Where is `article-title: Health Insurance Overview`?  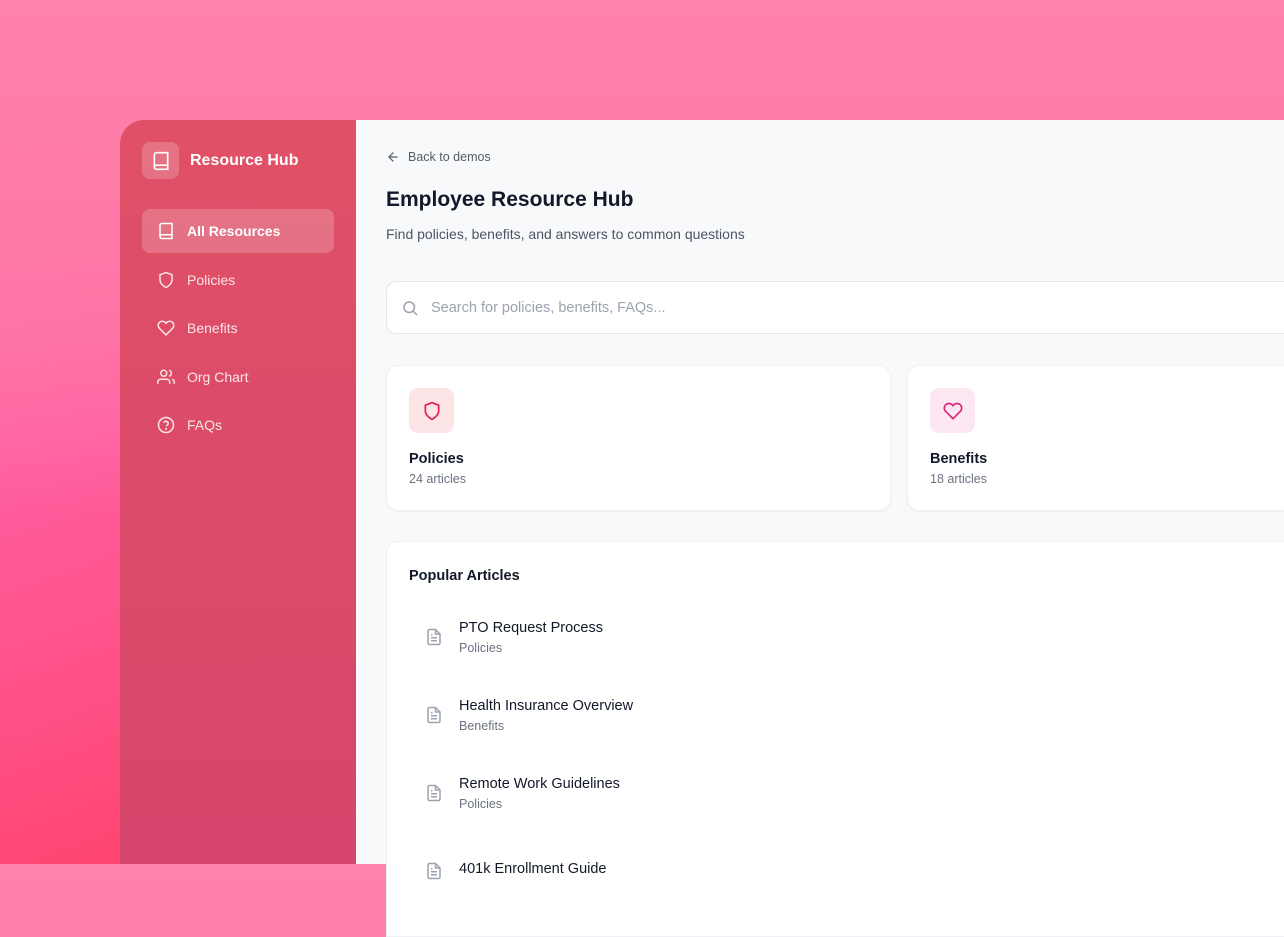
article-title: Health Insurance Overview is located at coordinates (546, 705).